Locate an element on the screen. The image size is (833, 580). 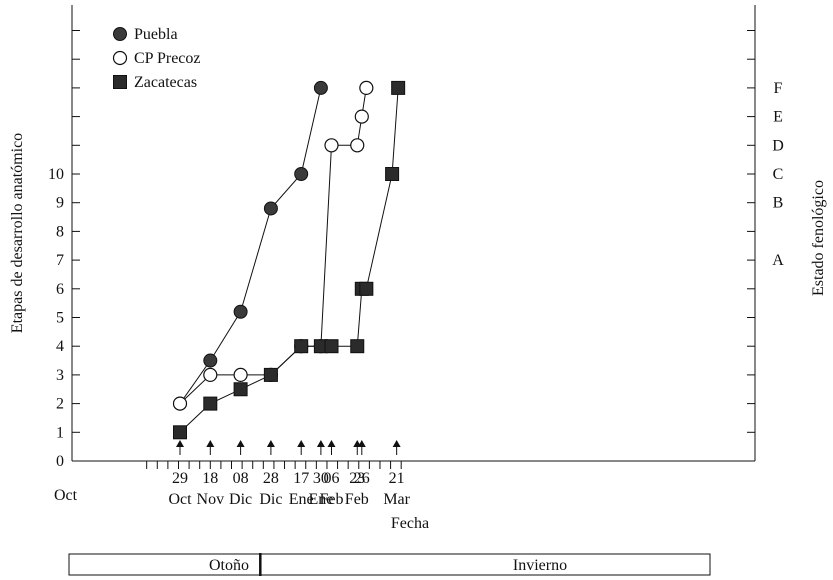
series-puebla is located at coordinates (250, 245).